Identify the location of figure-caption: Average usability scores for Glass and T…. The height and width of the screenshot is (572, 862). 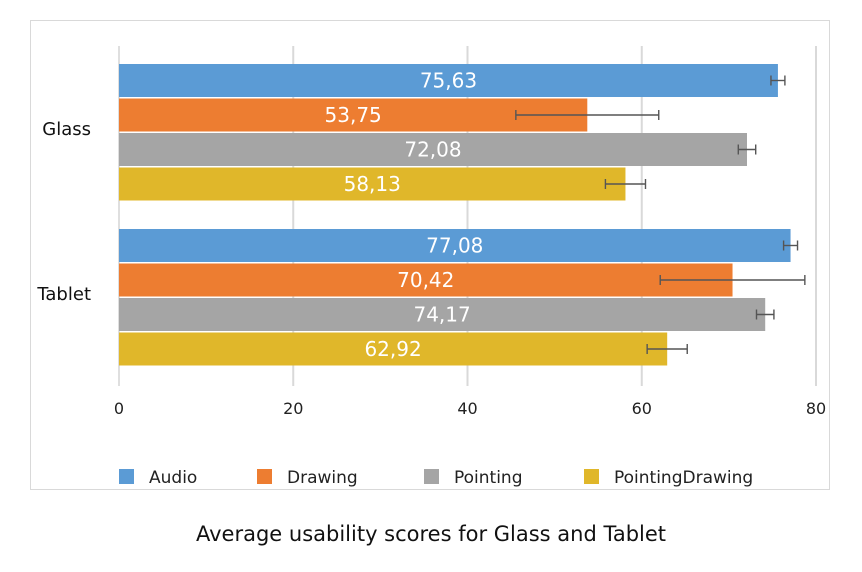
(431, 534).